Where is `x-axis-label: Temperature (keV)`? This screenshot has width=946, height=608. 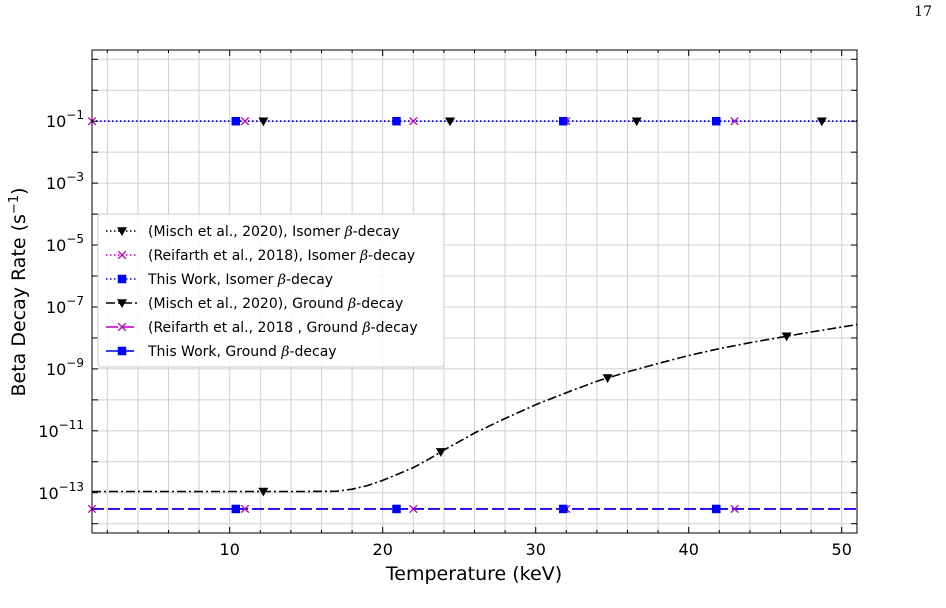 x-axis-label: Temperature (keV) is located at coordinates (473, 574).